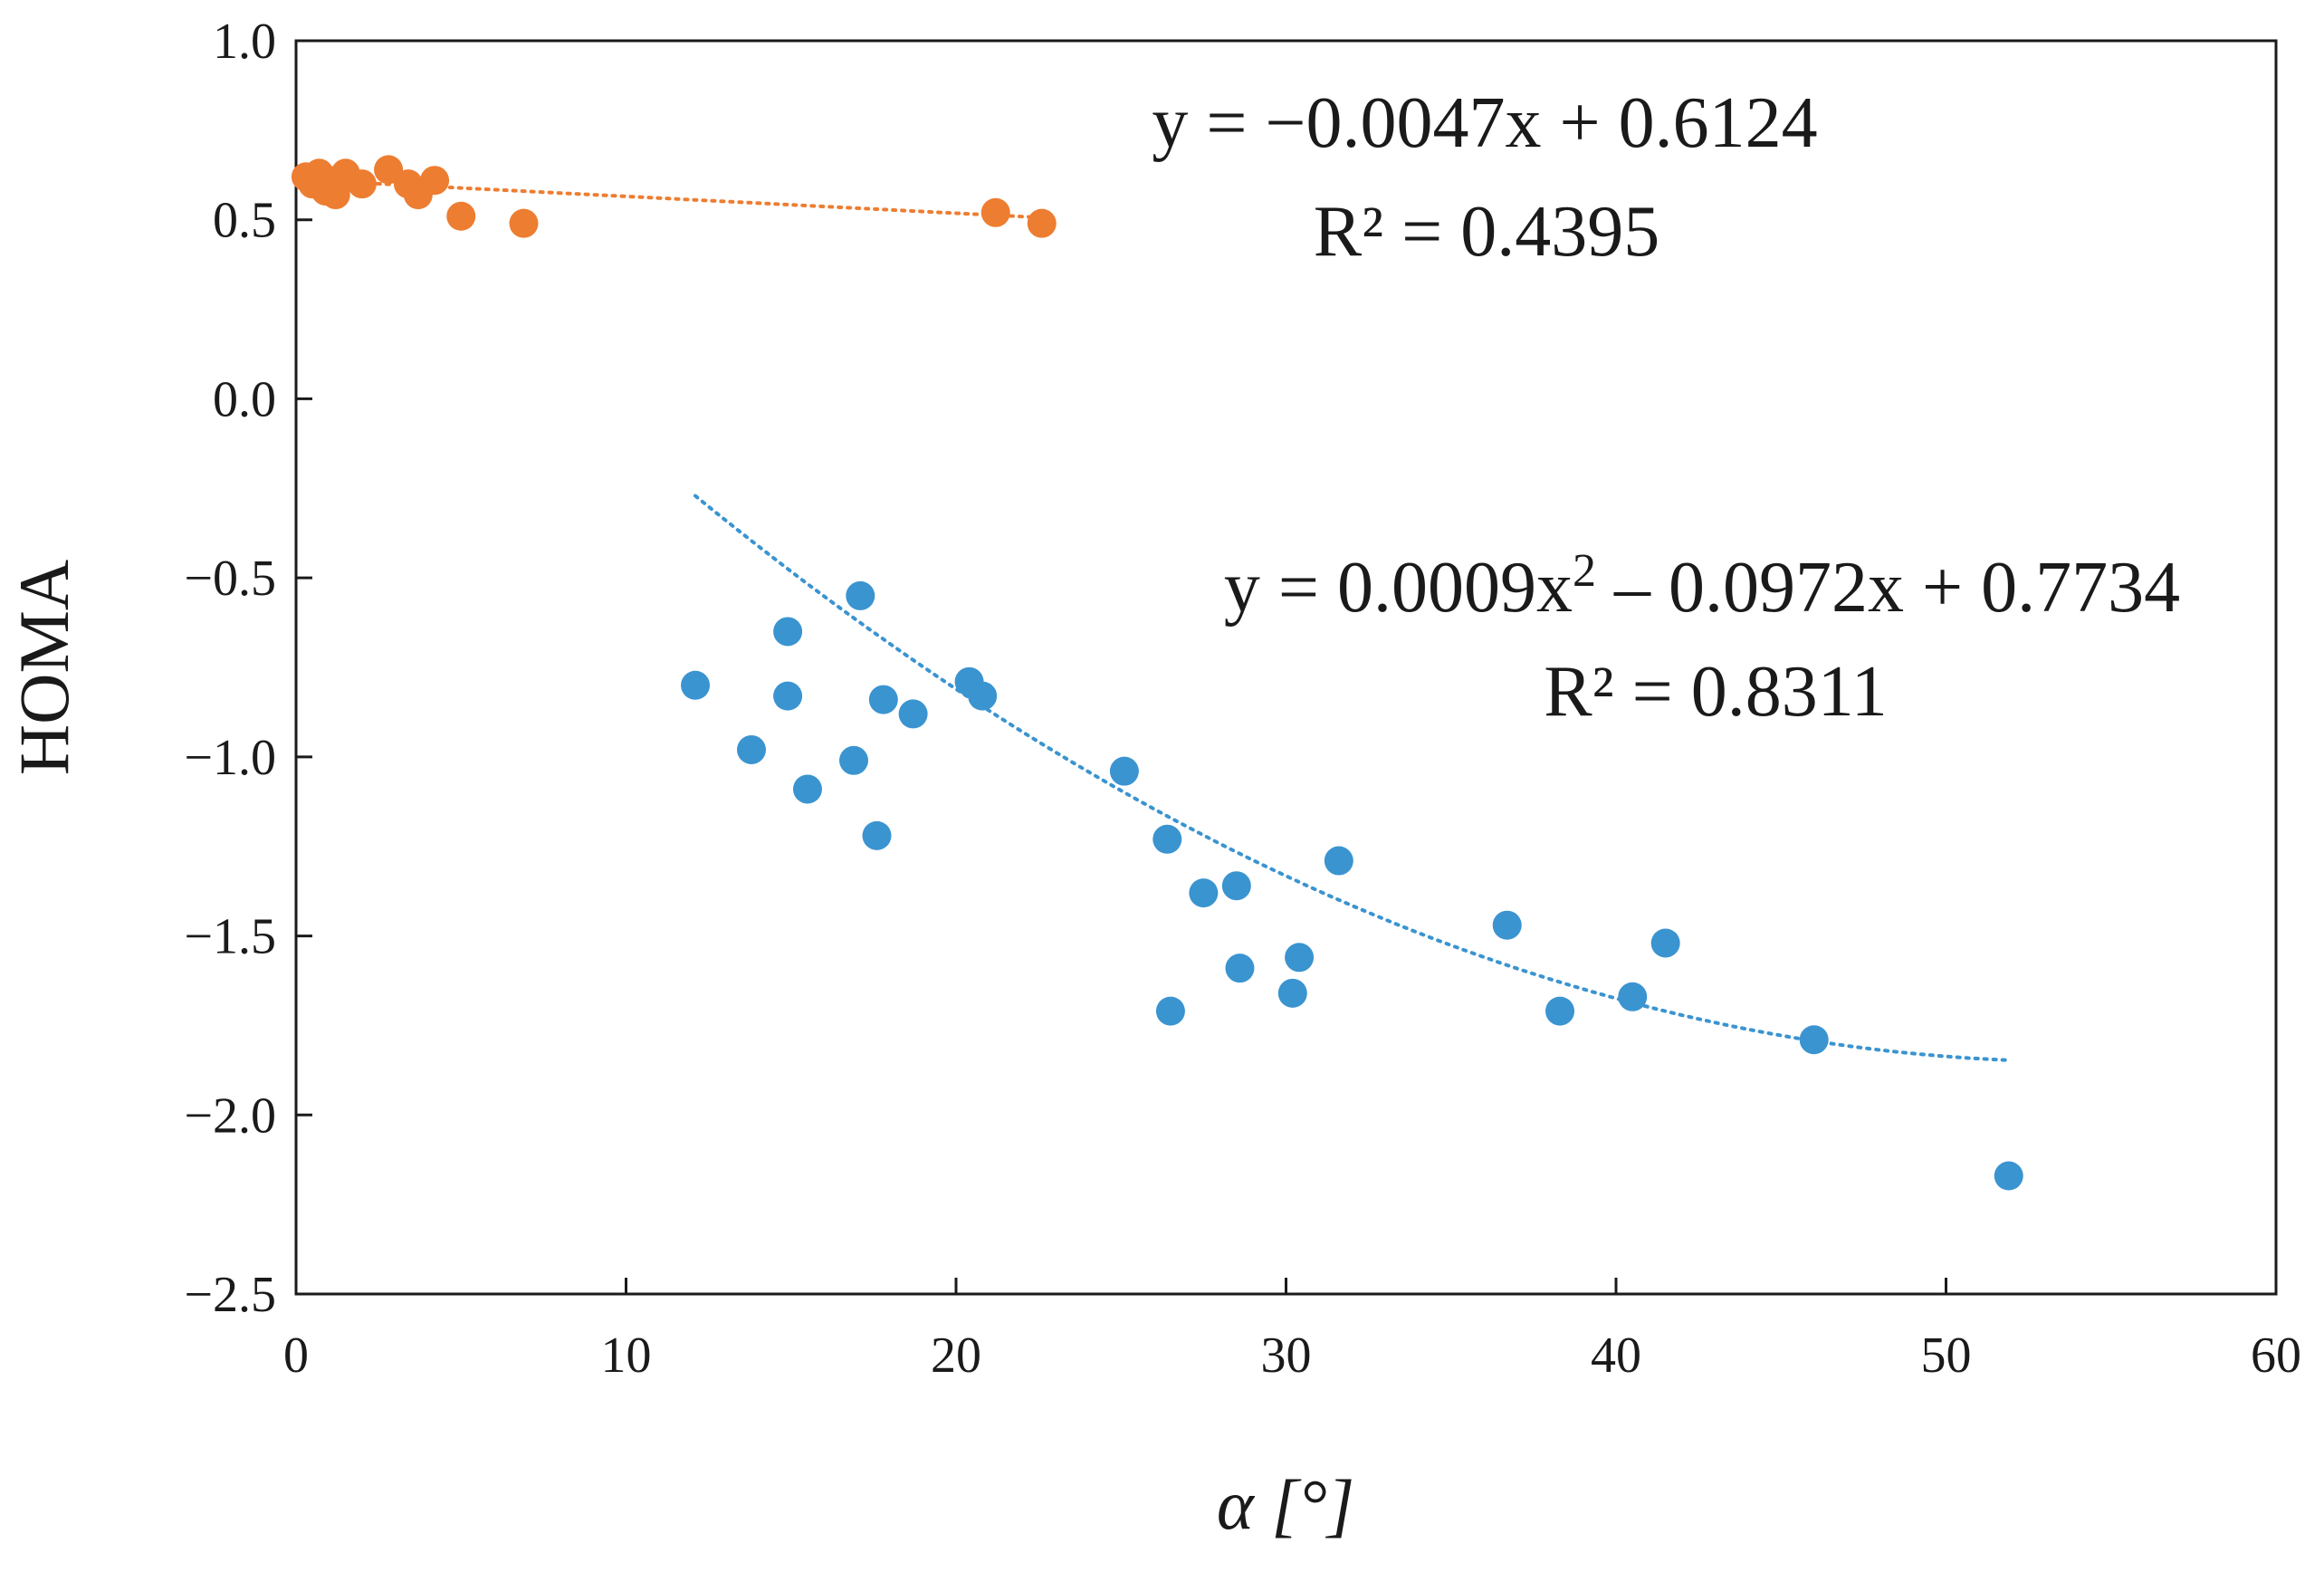 The image size is (2324, 1572). Describe the element at coordinates (1946, 1356) in the screenshot. I see `x-tick-label: 50` at that location.